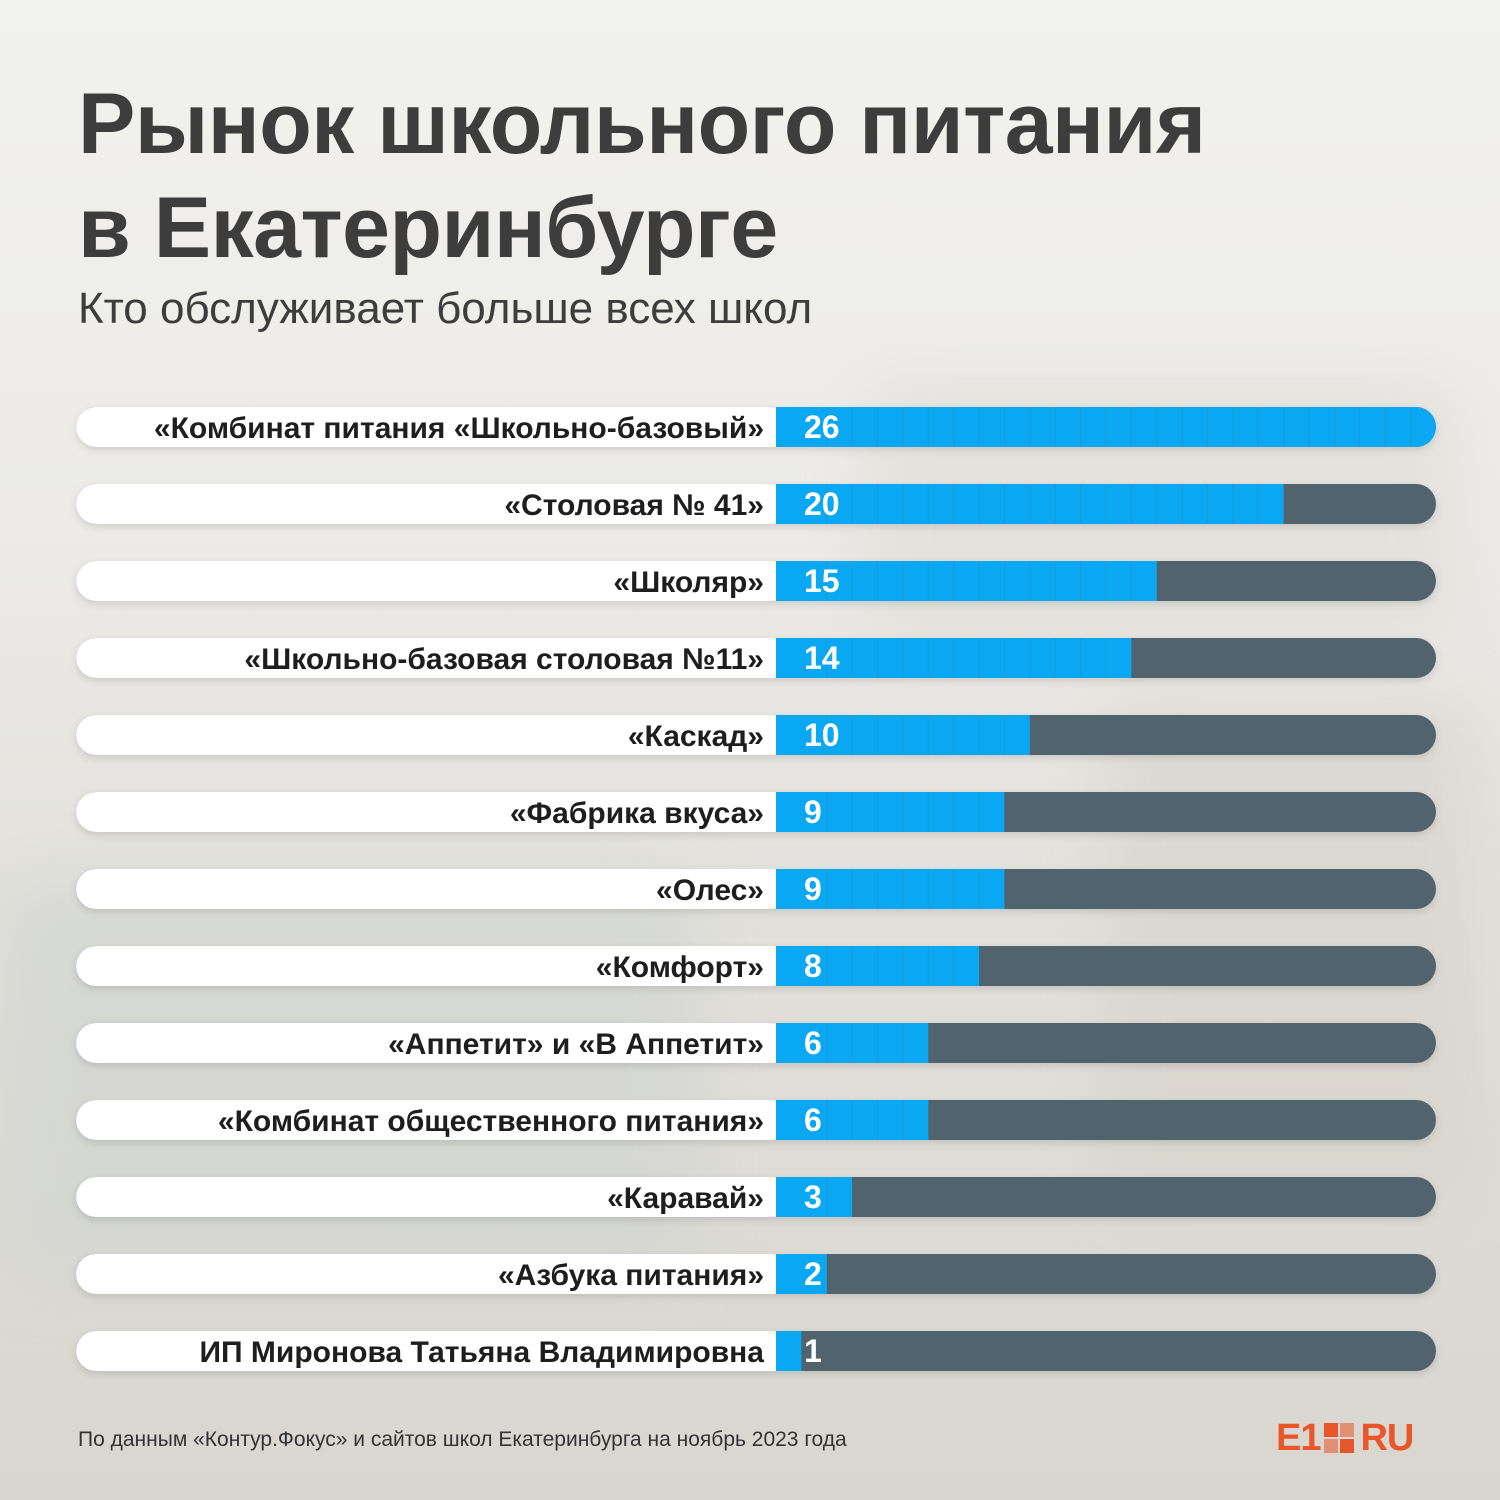 This screenshot has width=1500, height=1500. What do you see at coordinates (634, 505) in the screenshot?
I see `category-label: «Столовая № 41»` at bounding box center [634, 505].